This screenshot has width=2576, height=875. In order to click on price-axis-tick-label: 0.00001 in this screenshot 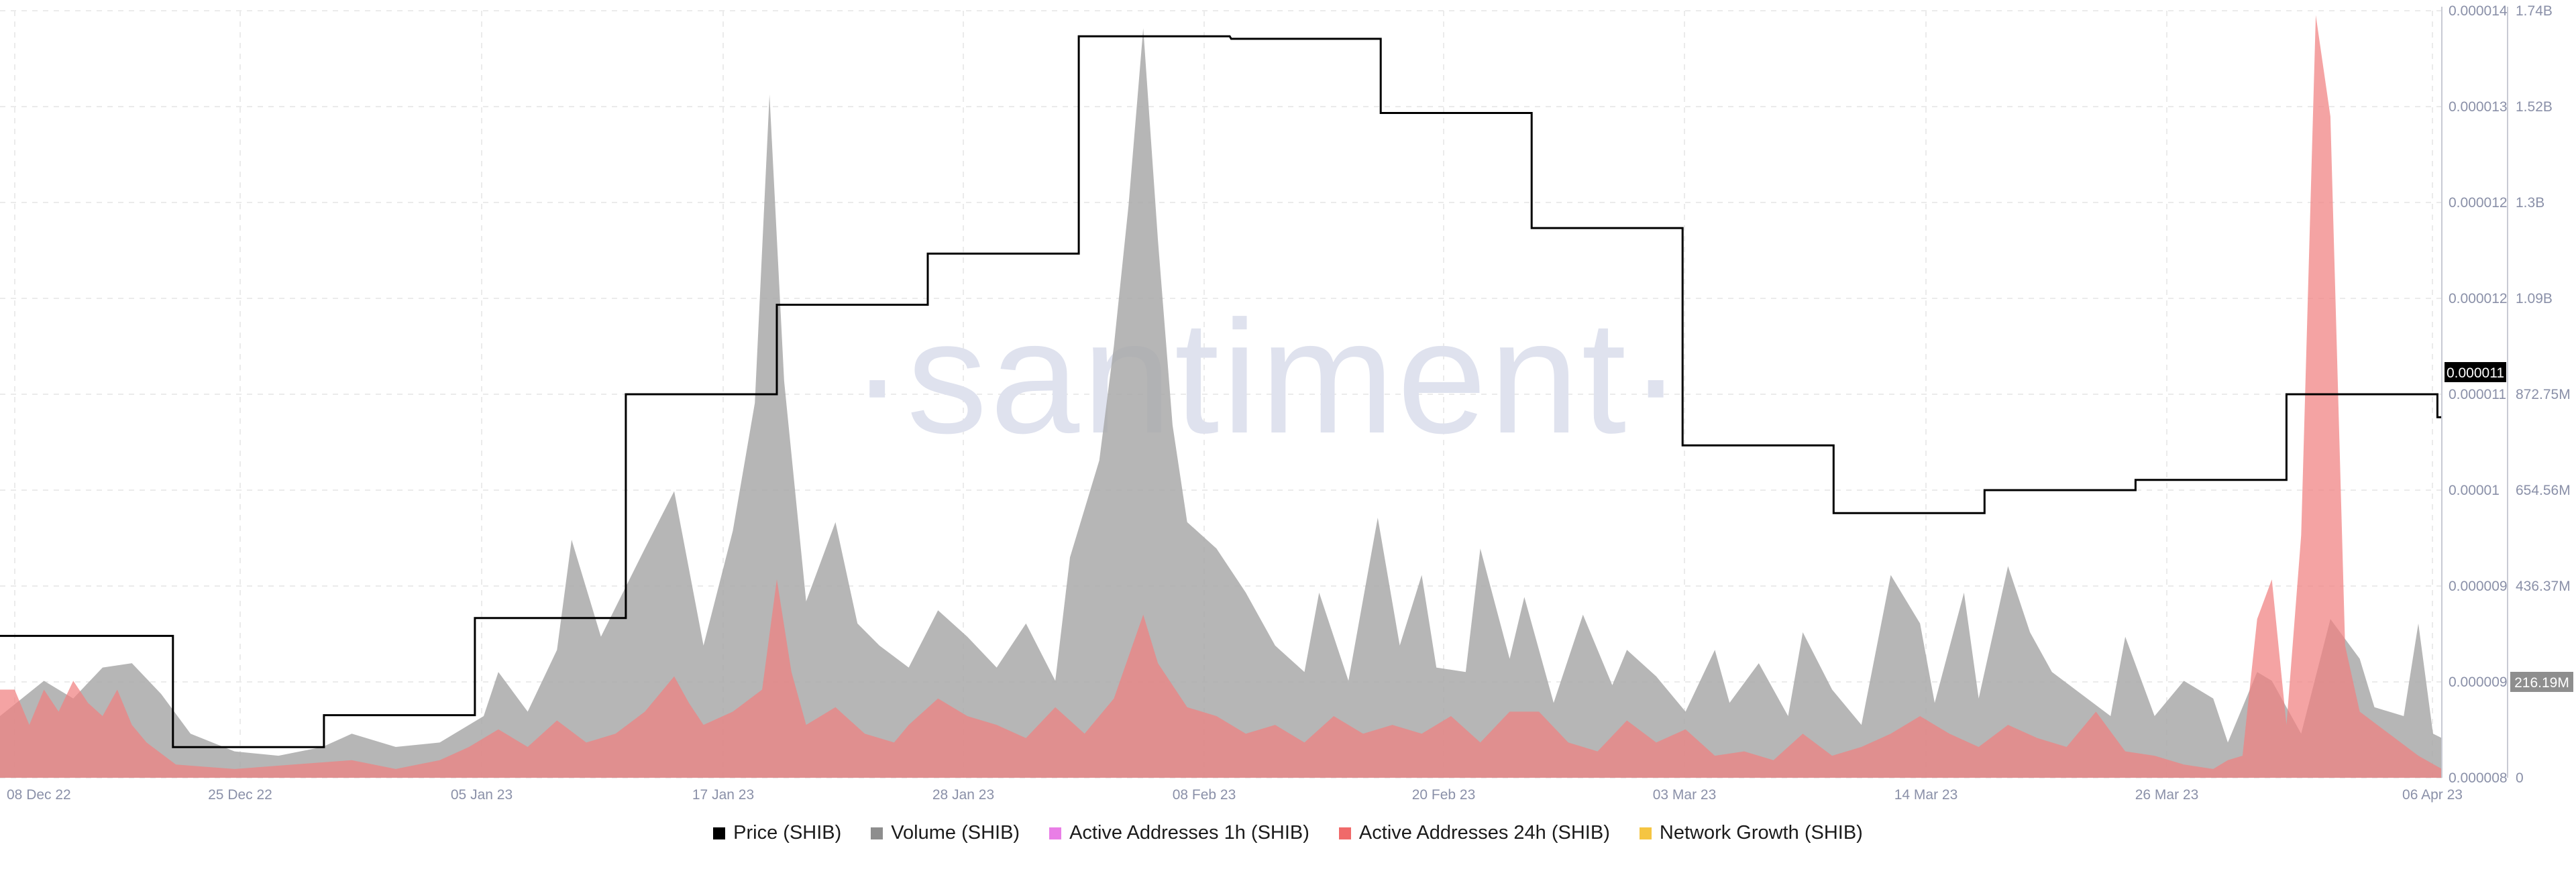, I will do `click(2474, 490)`.